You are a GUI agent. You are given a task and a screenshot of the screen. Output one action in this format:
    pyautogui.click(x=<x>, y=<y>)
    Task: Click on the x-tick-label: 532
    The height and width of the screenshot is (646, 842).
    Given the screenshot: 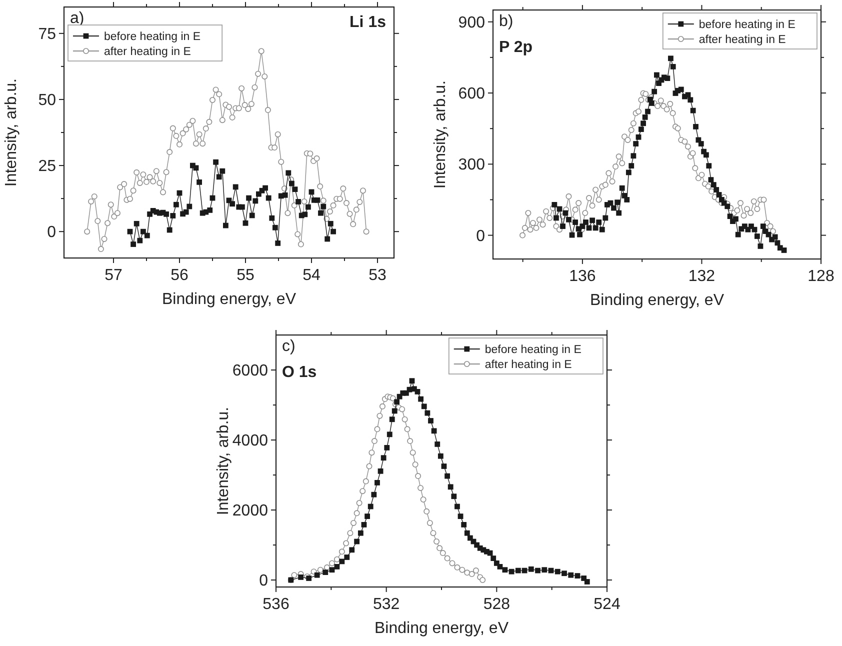 What is the action you would take?
    pyautogui.click(x=386, y=604)
    